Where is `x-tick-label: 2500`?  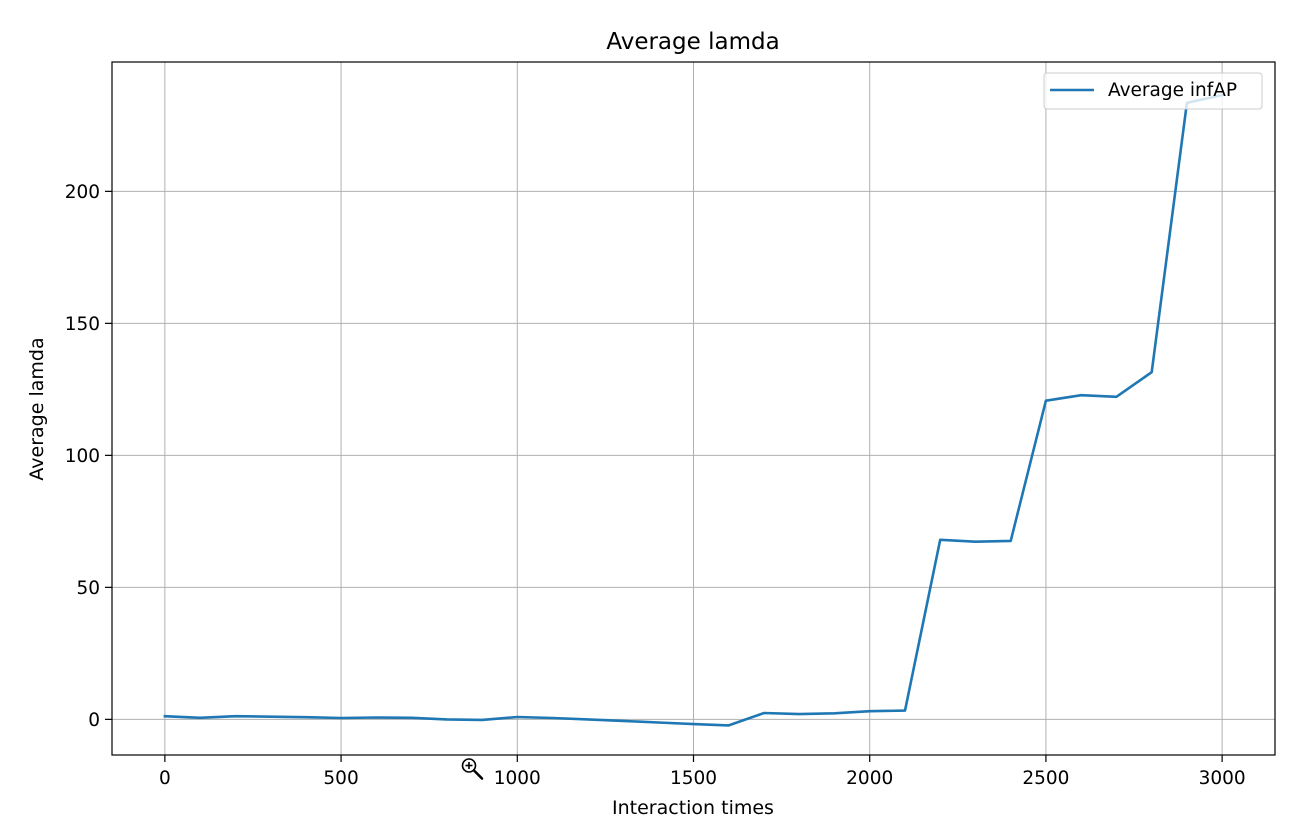
x-tick-label: 2500 is located at coordinates (1045, 778).